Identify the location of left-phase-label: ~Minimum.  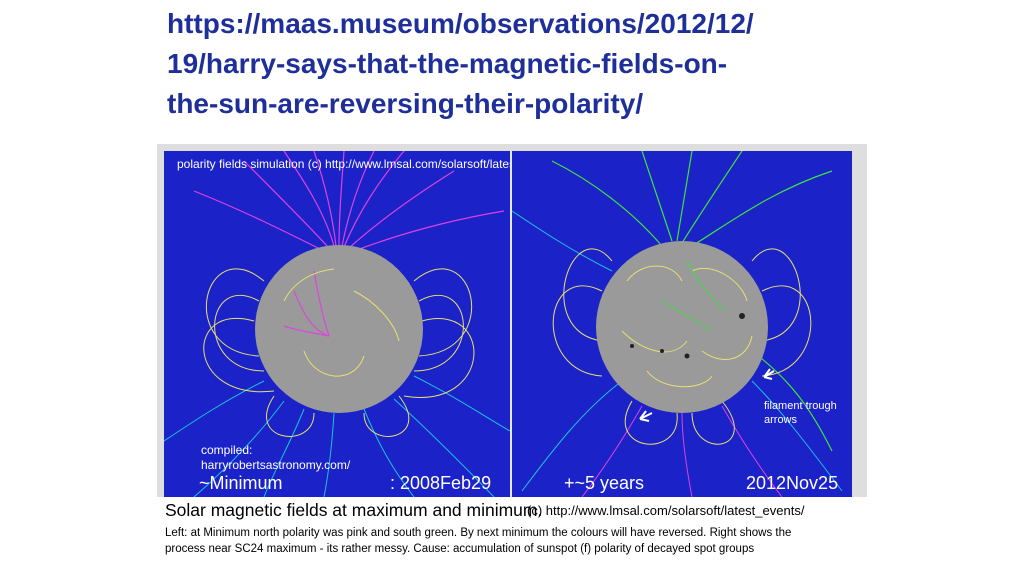
(241, 483).